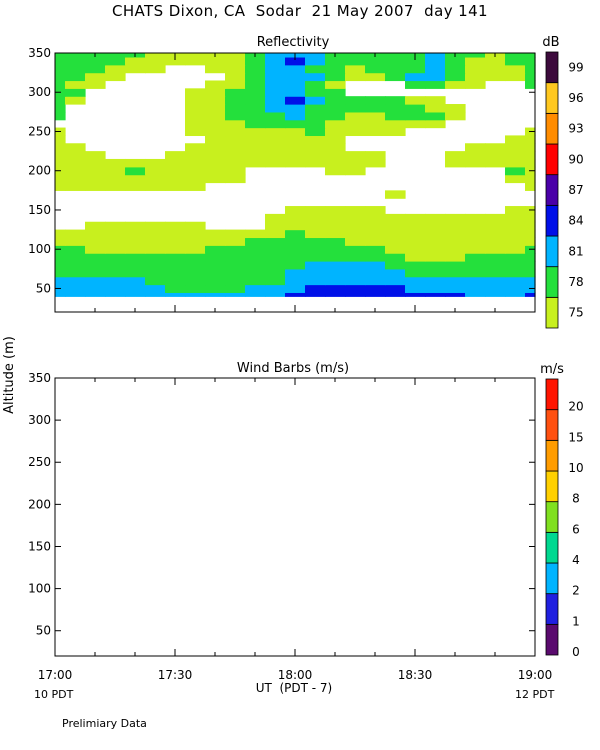 This screenshot has width=600, height=750. I want to click on color-scale-swatch, so click(552, 394).